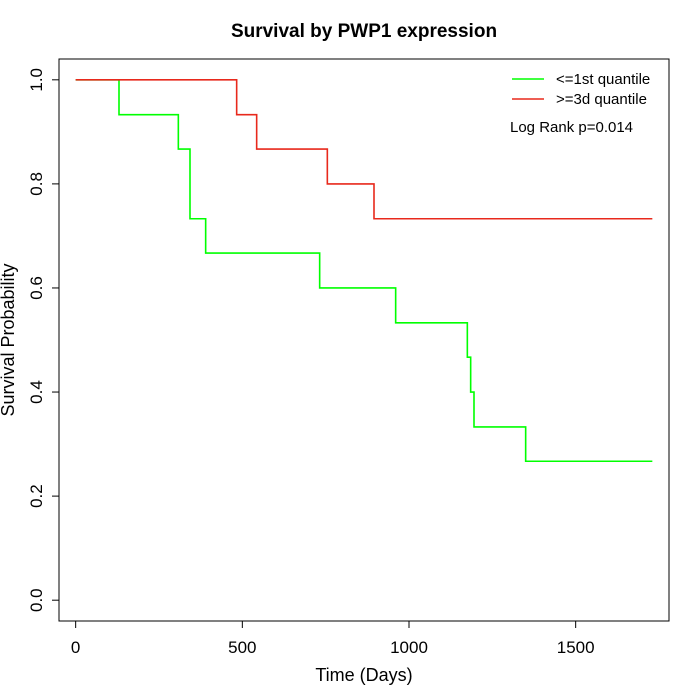 The height and width of the screenshot is (700, 700). What do you see at coordinates (9, 339) in the screenshot?
I see `y-axis-label: Survival Probability` at bounding box center [9, 339].